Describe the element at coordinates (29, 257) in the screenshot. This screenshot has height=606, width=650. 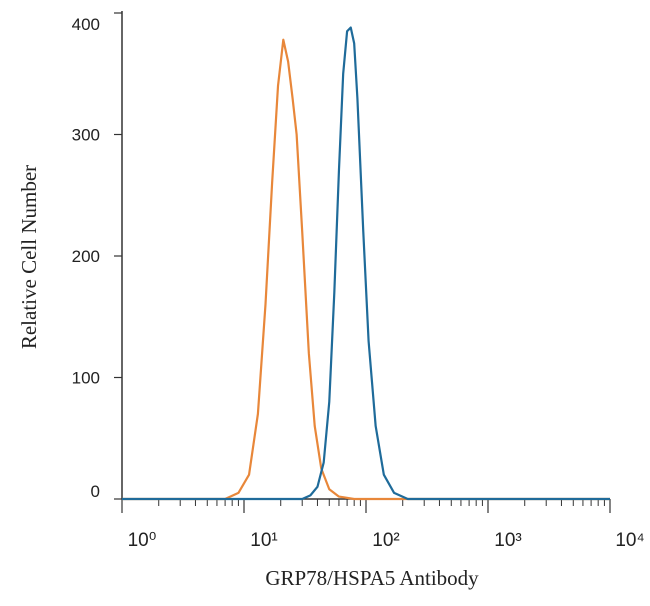
I see `y-axis-label: Relative Cell Number` at that location.